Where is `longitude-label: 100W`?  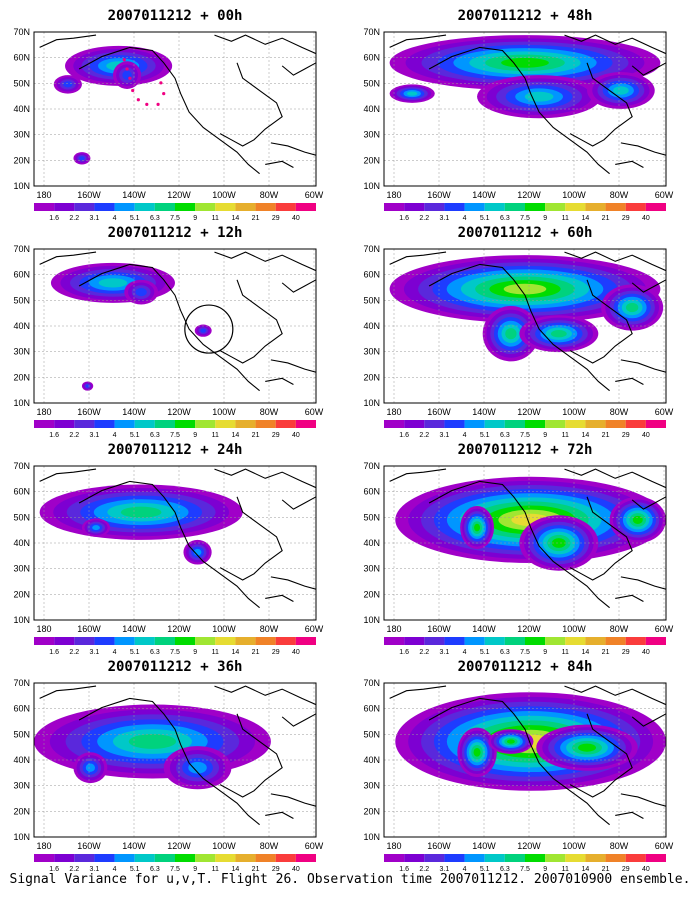 longitude-label: 100W is located at coordinates (574, 195).